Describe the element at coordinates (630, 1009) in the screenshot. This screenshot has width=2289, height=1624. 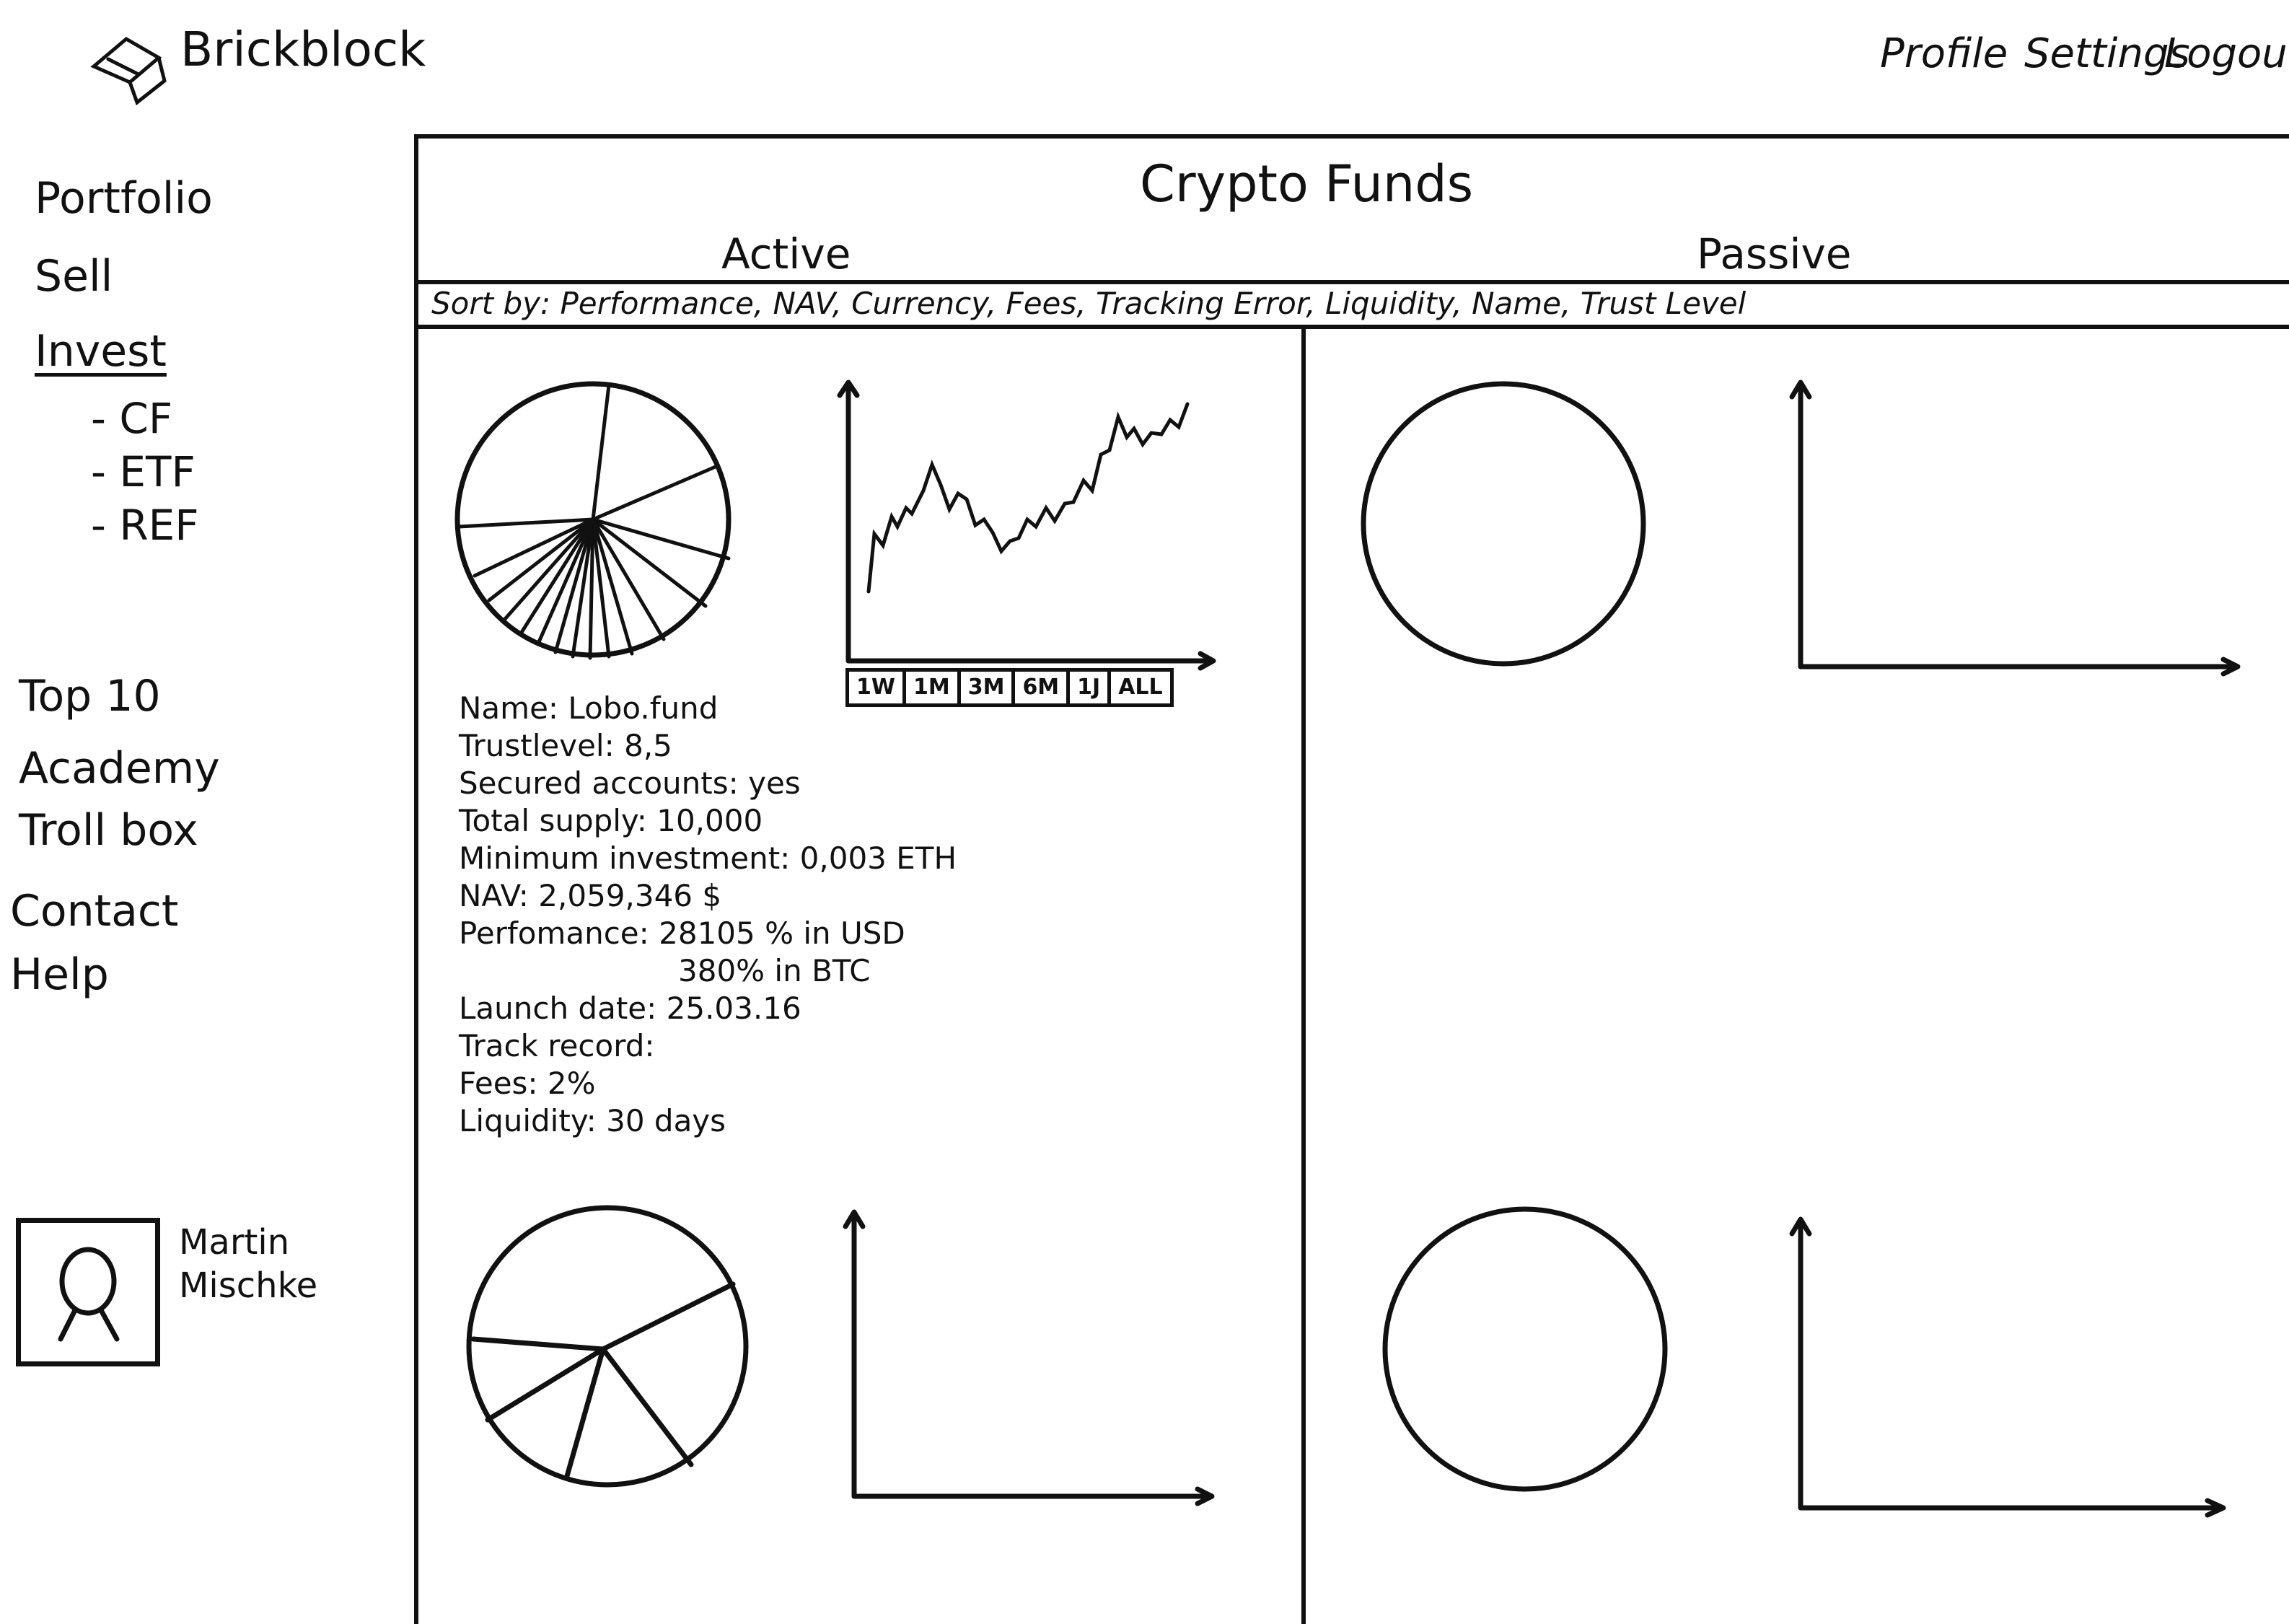
I see `fund-launch-date: Launch date: 25.03.16` at that location.